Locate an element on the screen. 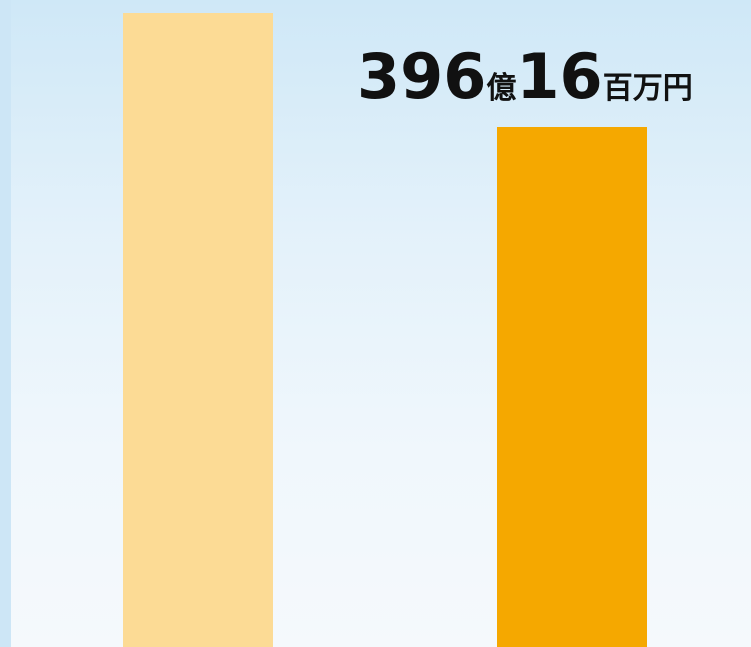 The image size is (751, 647). value-label-part: 億 is located at coordinates (501, 88).